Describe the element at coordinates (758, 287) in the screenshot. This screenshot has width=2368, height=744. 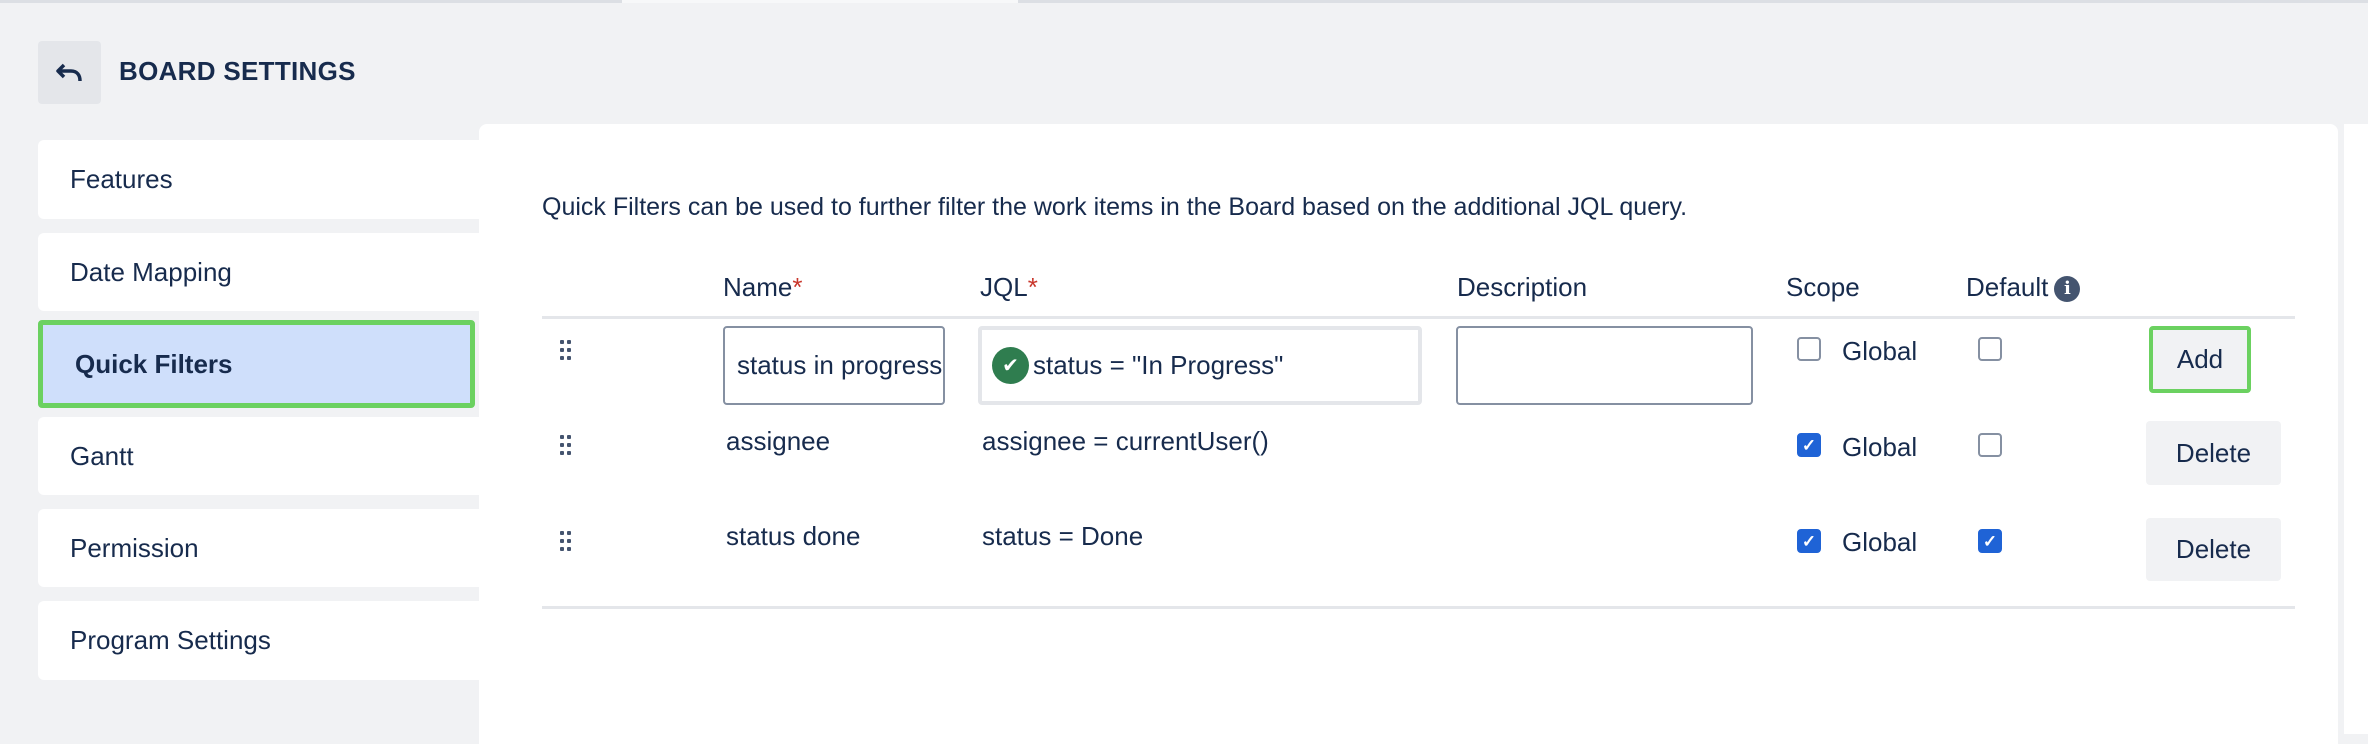
I see `name-label: Name` at that location.